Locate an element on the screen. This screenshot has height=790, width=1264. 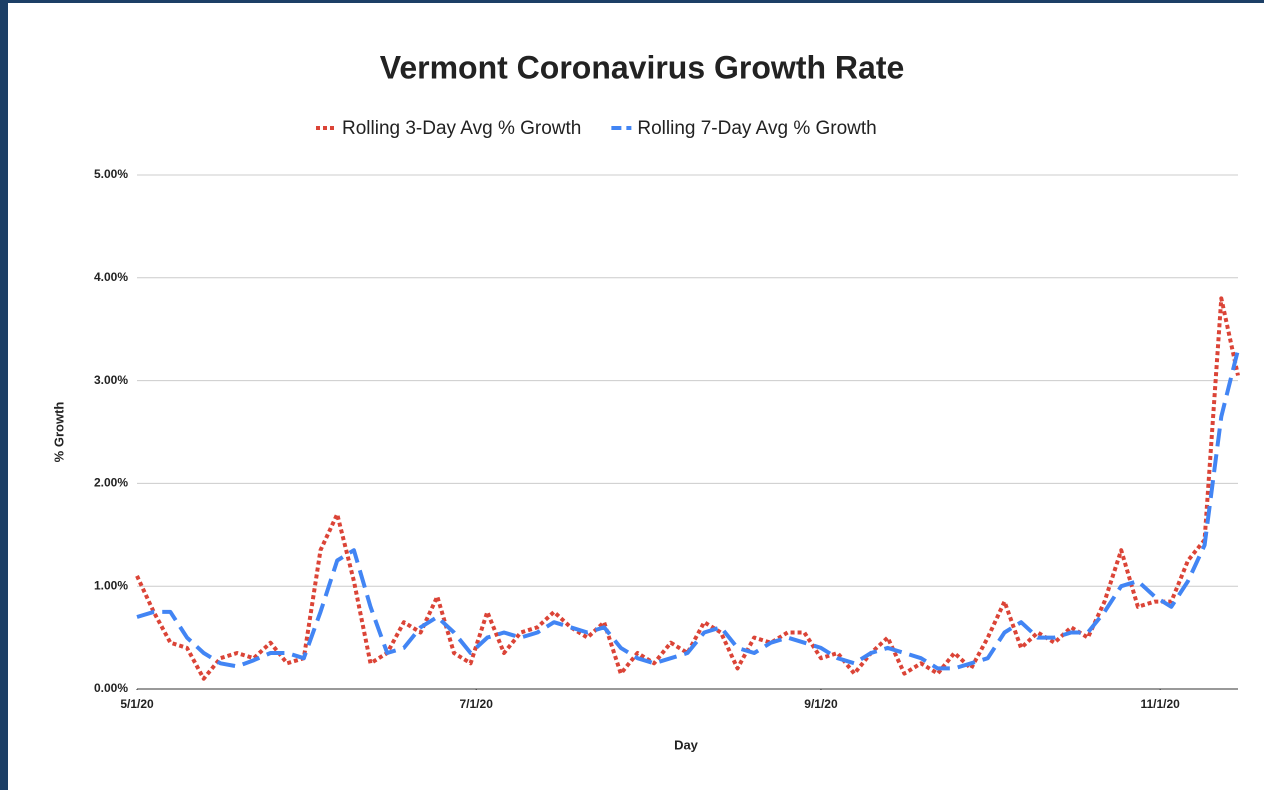
x-tick-label: 7/1/20 is located at coordinates (477, 704).